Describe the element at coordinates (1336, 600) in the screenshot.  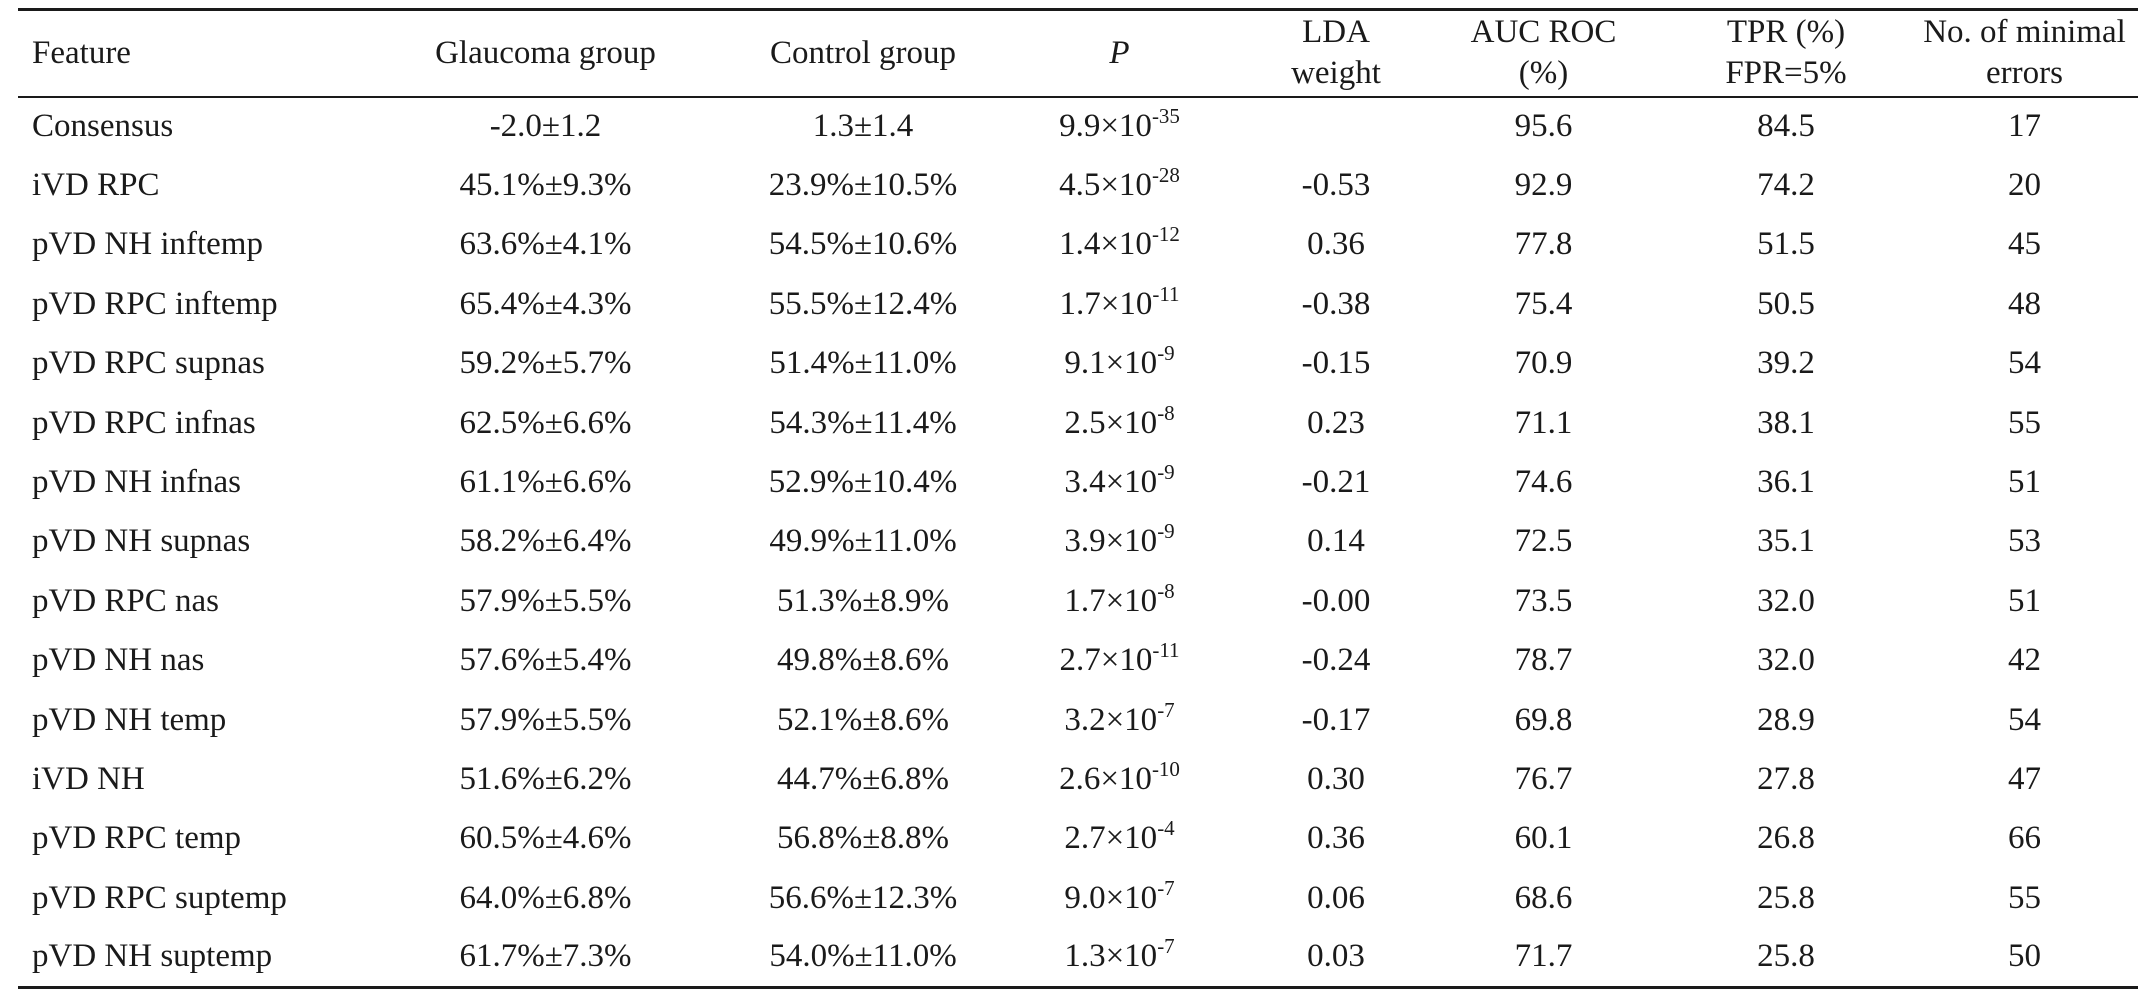
I see `cell-lda-weight: -0.00` at that location.